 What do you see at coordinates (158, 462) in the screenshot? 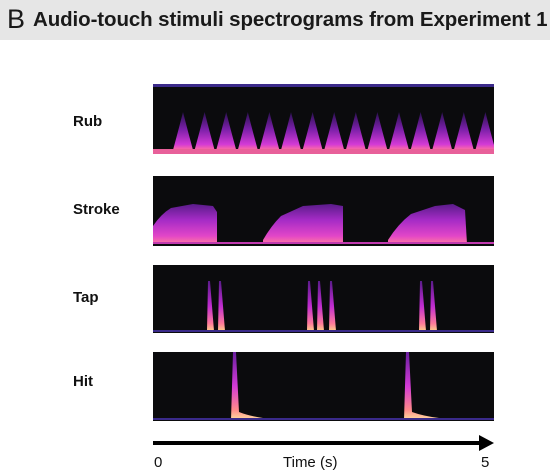
I see `time-tick-start: 0` at bounding box center [158, 462].